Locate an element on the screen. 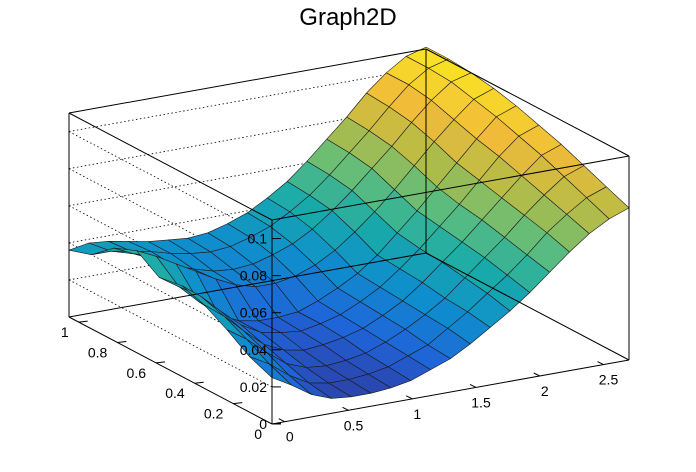 The width and height of the screenshot is (696, 472). y-tick-label: 0.6 is located at coordinates (137, 373).